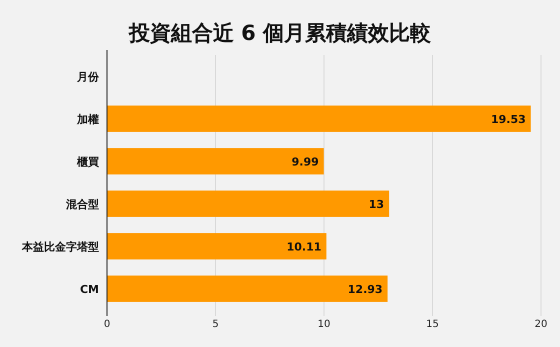  I want to click on x-tick-label: 0, so click(107, 324).